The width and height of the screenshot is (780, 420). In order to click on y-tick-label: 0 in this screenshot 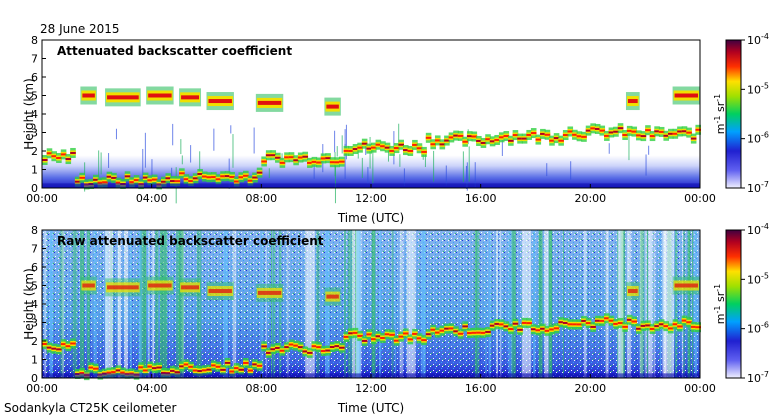, I will do `click(34, 188)`.